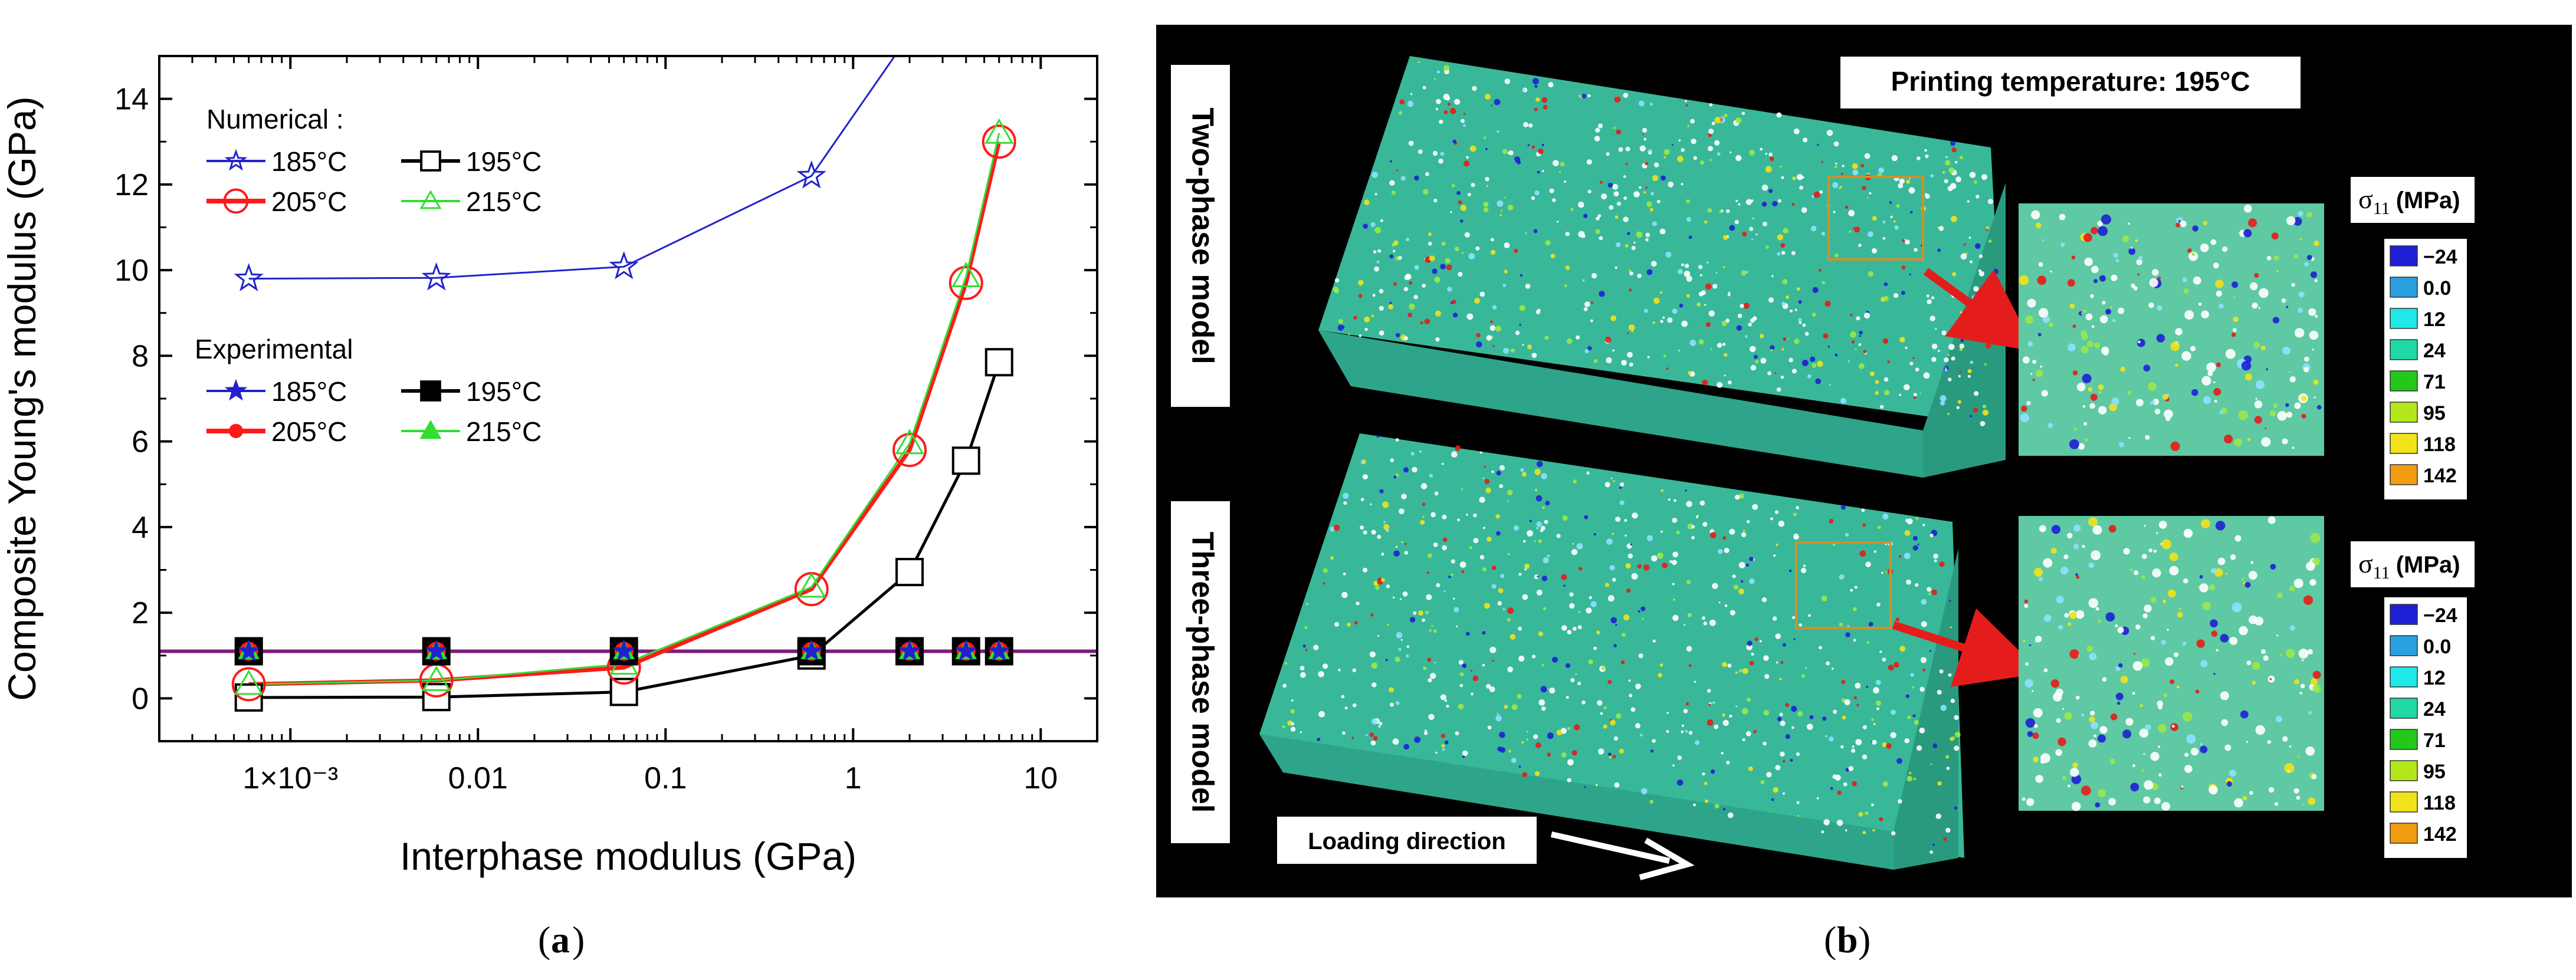 The height and width of the screenshot is (980, 2576). Describe the element at coordinates (2404, 708) in the screenshot. I see `colorbar-swatch` at that location.